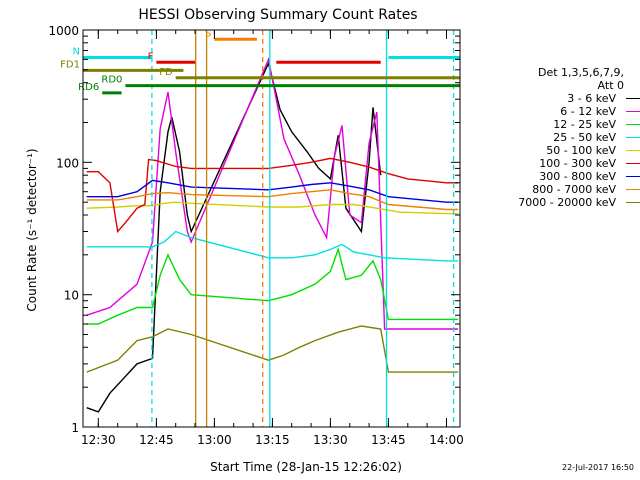  What do you see at coordinates (75, 428) in the screenshot?
I see `y-tick-label-0: 1` at bounding box center [75, 428].